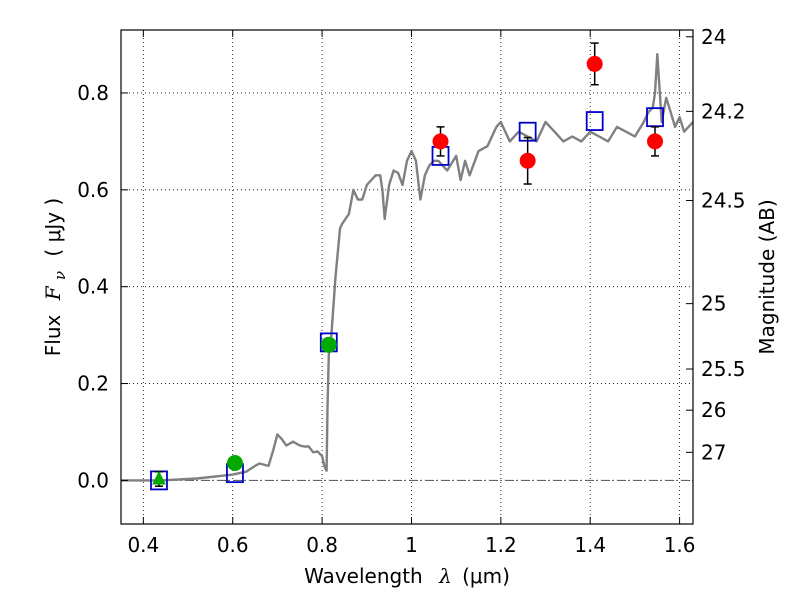 The width and height of the screenshot is (800, 600). I want to click on y-axis-title-symbol: F, so click(53, 293).